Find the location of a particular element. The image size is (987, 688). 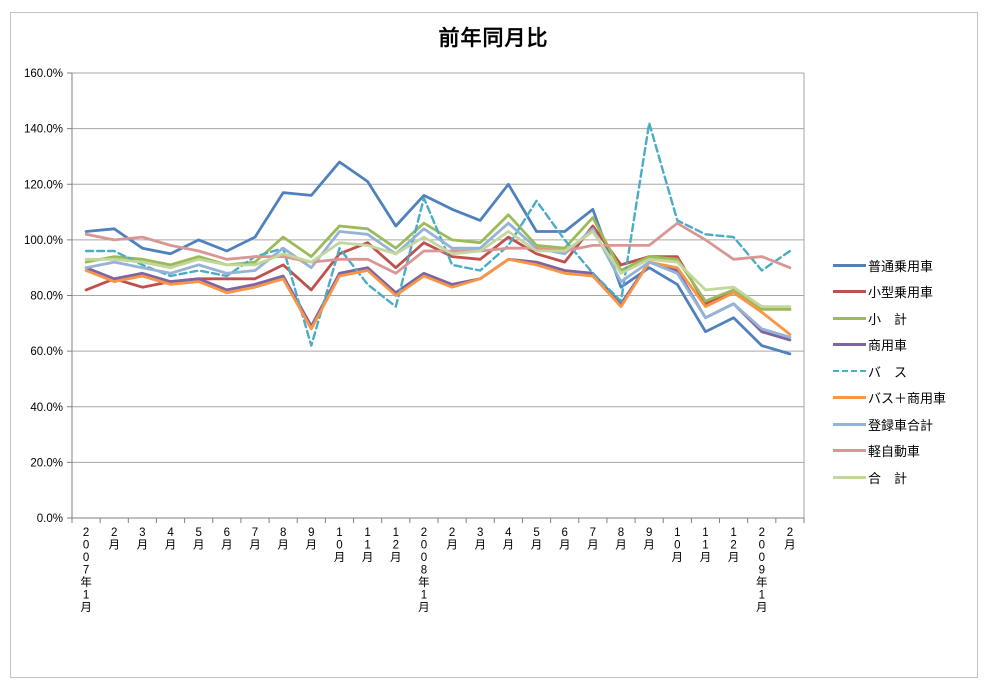

legend-label: バ ス is located at coordinates (888, 372).